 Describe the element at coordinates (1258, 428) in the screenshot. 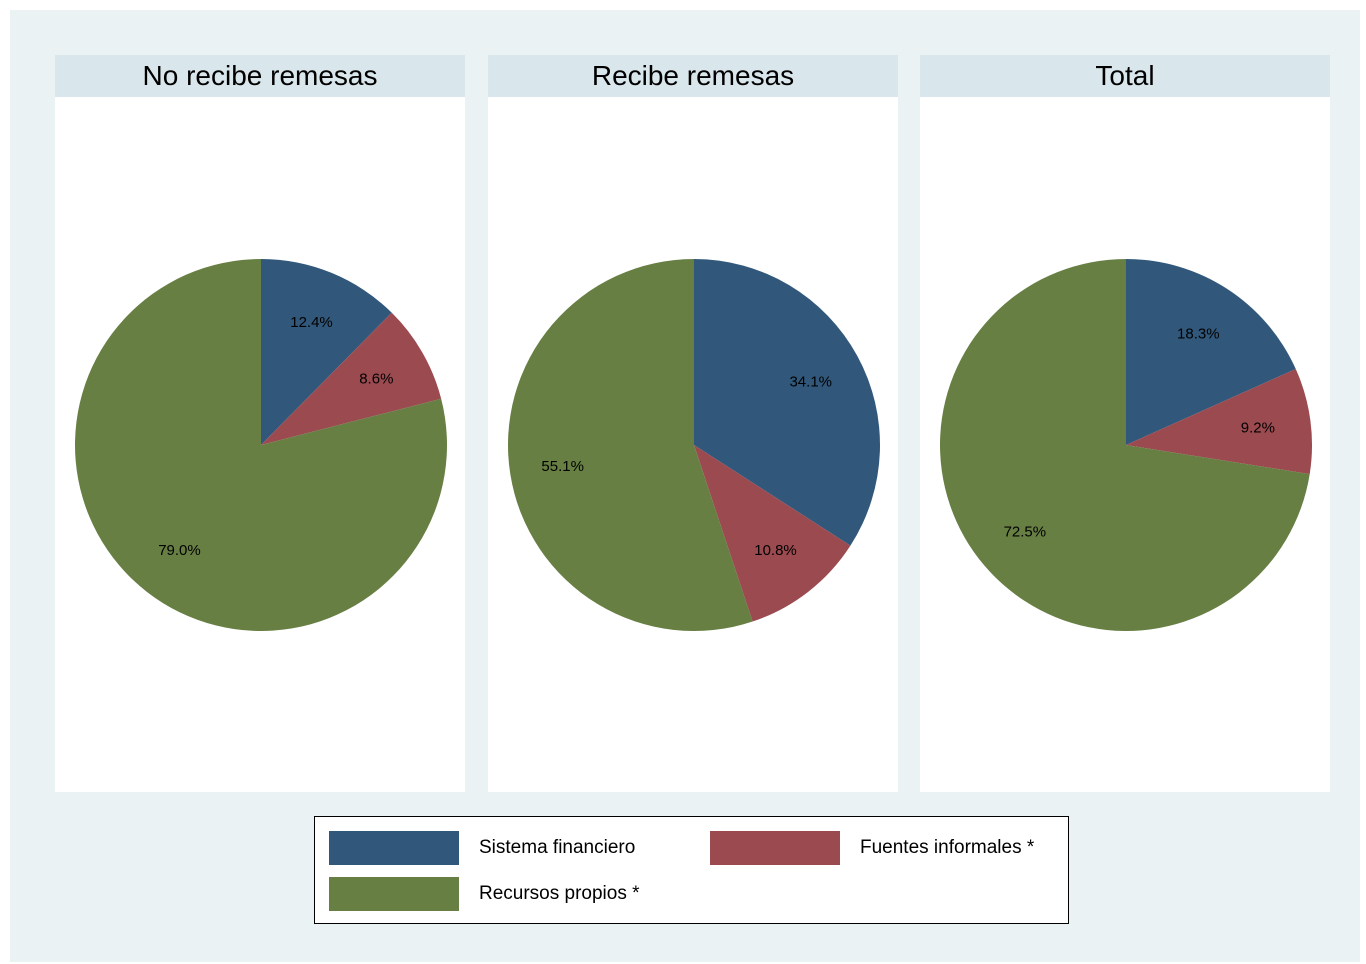

I see `pie-data-label: 9.2%` at that location.